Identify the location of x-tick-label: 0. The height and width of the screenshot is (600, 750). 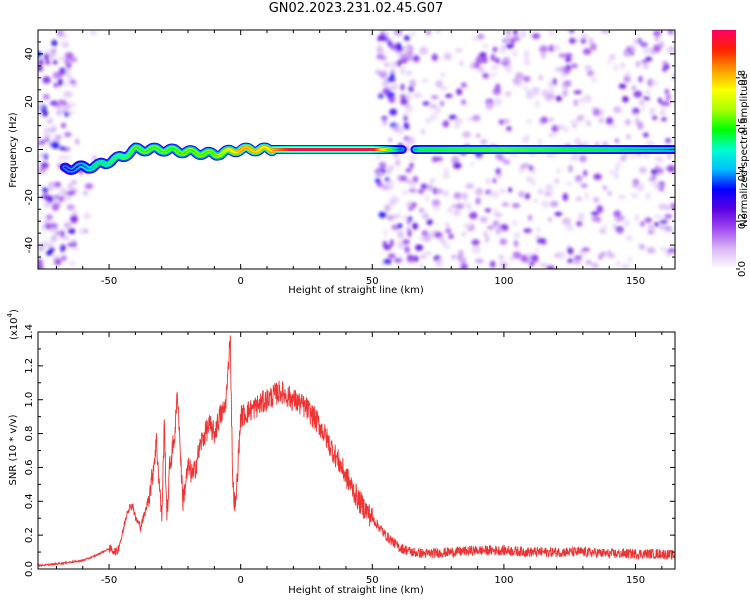
(240, 580).